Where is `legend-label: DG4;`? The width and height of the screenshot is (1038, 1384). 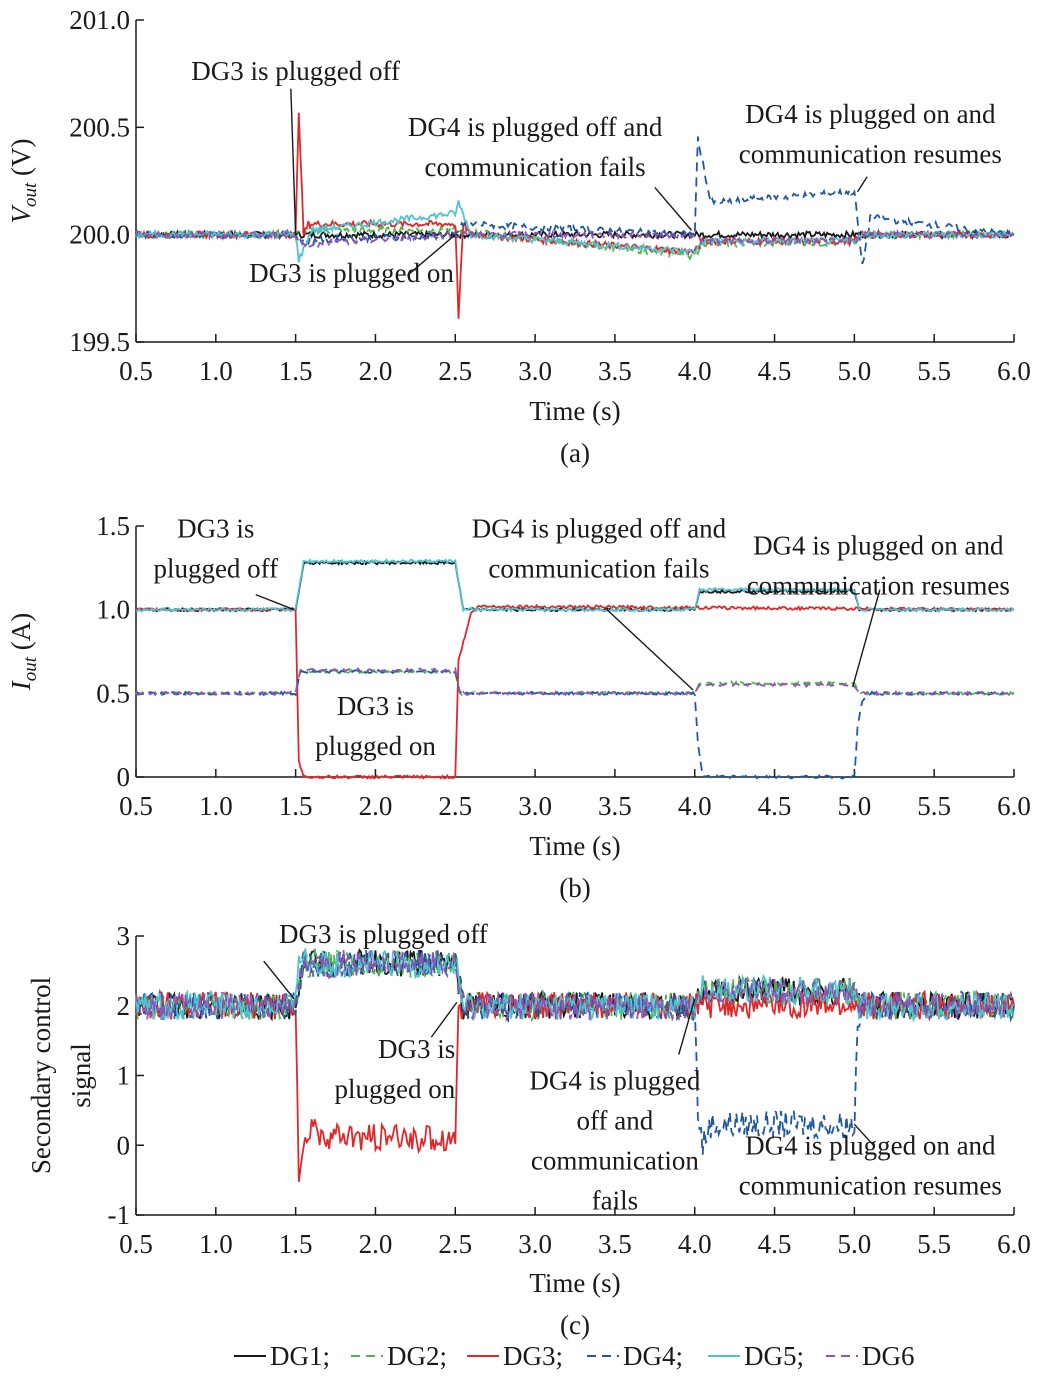
legend-label: DG4; is located at coordinates (653, 1356).